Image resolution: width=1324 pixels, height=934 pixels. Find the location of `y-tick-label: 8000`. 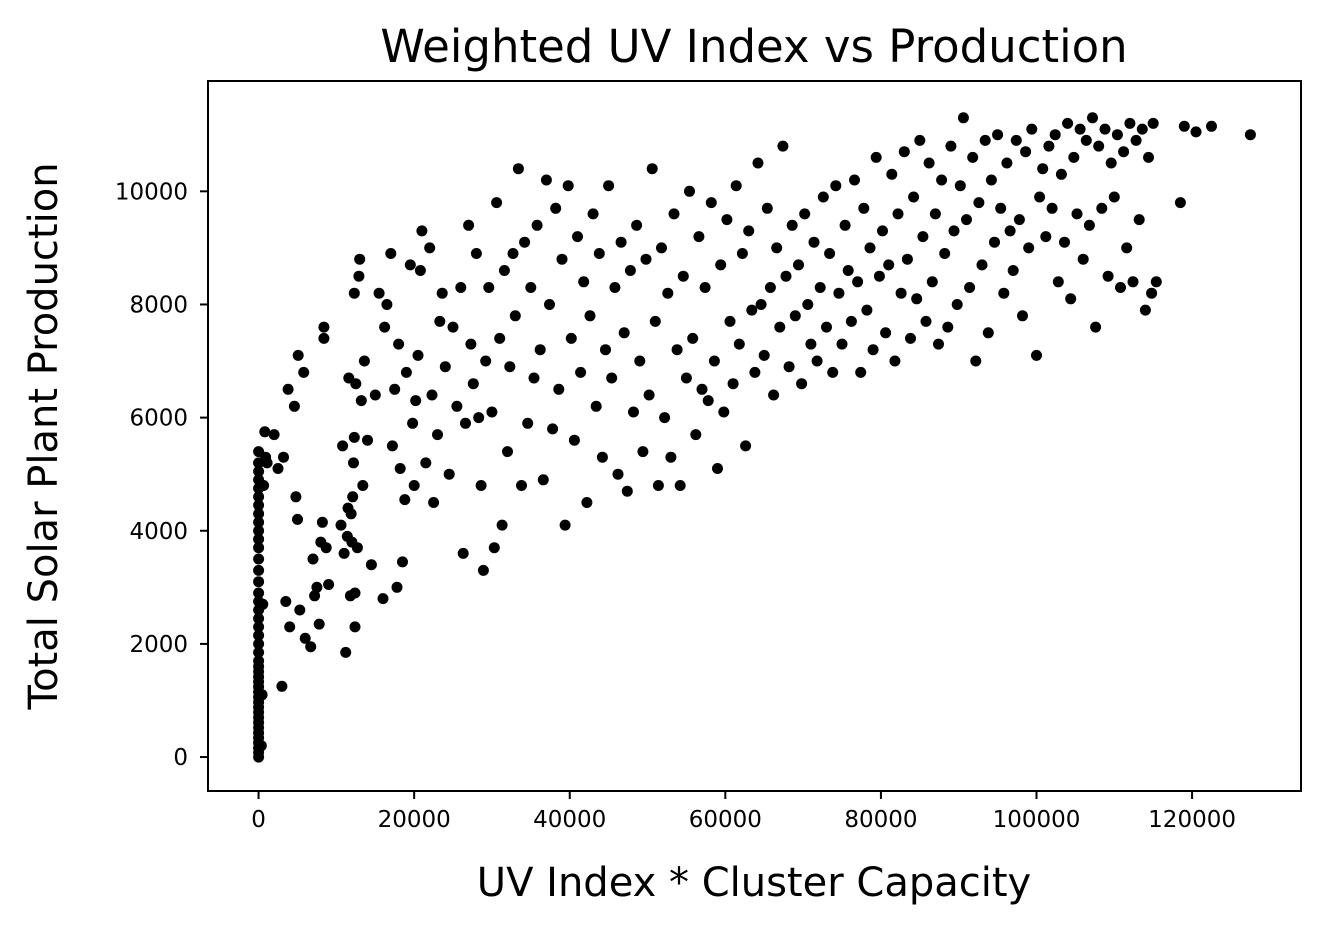

y-tick-label: 8000 is located at coordinates (158, 305).